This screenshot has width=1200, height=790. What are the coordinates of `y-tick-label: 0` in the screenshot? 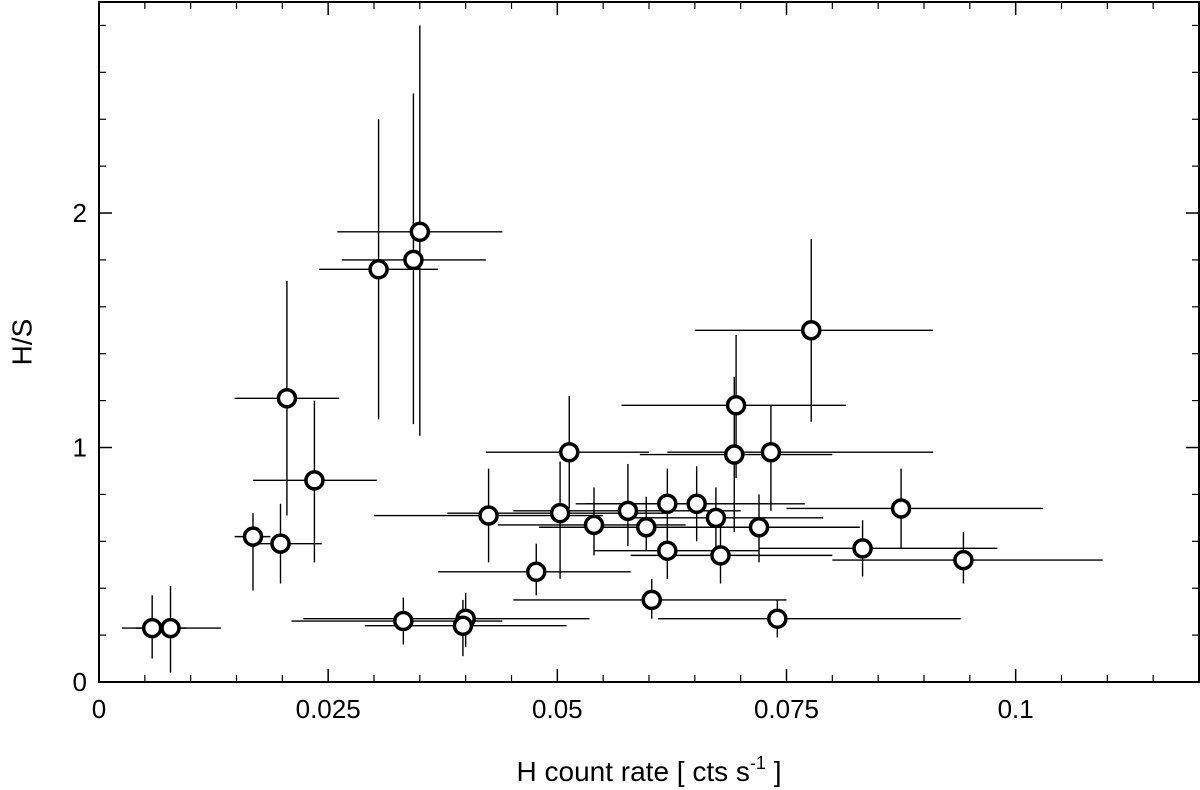 It's located at (80, 682).